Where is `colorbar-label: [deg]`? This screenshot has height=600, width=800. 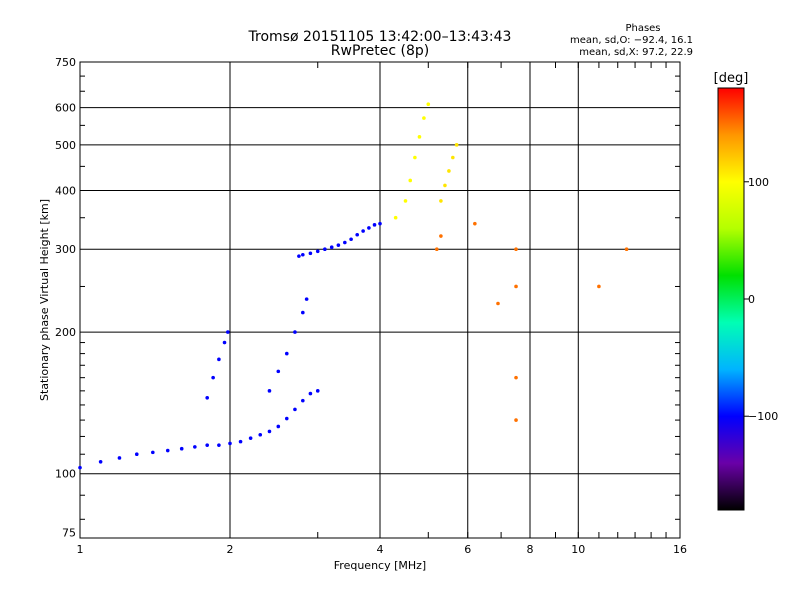 colorbar-label: [deg] is located at coordinates (731, 78).